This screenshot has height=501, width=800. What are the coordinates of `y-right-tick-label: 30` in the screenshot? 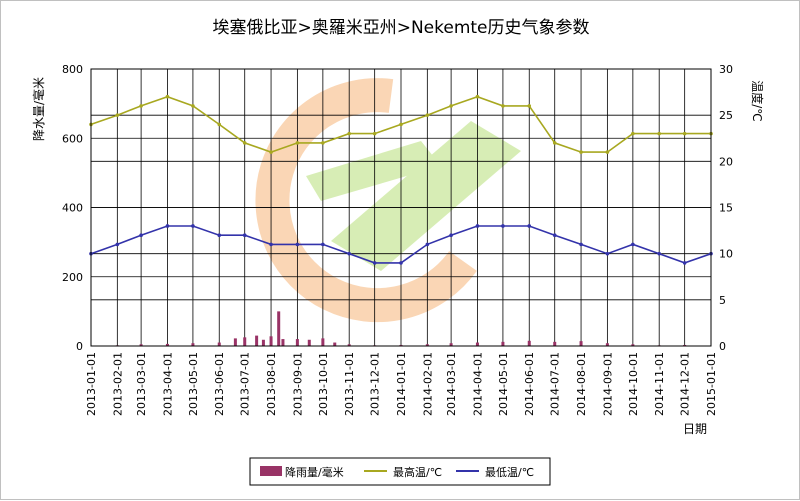 It's located at (726, 69).